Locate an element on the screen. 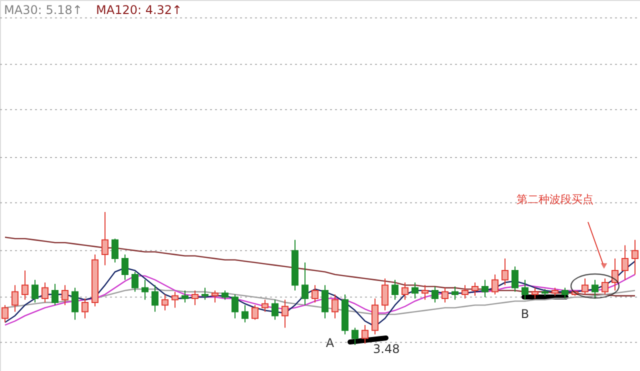 The height and width of the screenshot is (371, 640). text: MA30: 5.18↑ is located at coordinates (43, 10).